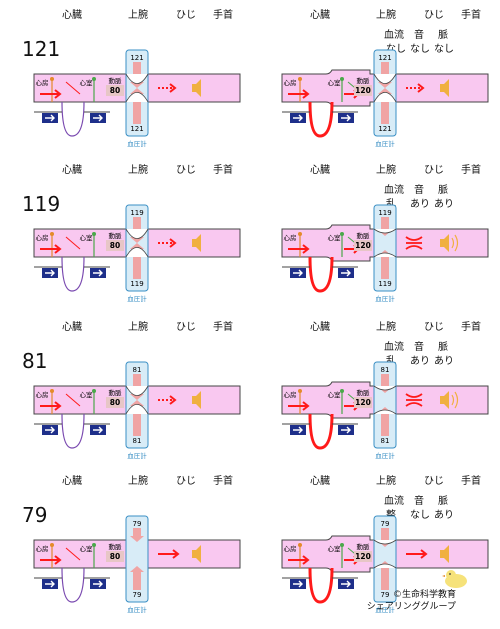  I want to click on status-head-sound: 音, so click(419, 347).